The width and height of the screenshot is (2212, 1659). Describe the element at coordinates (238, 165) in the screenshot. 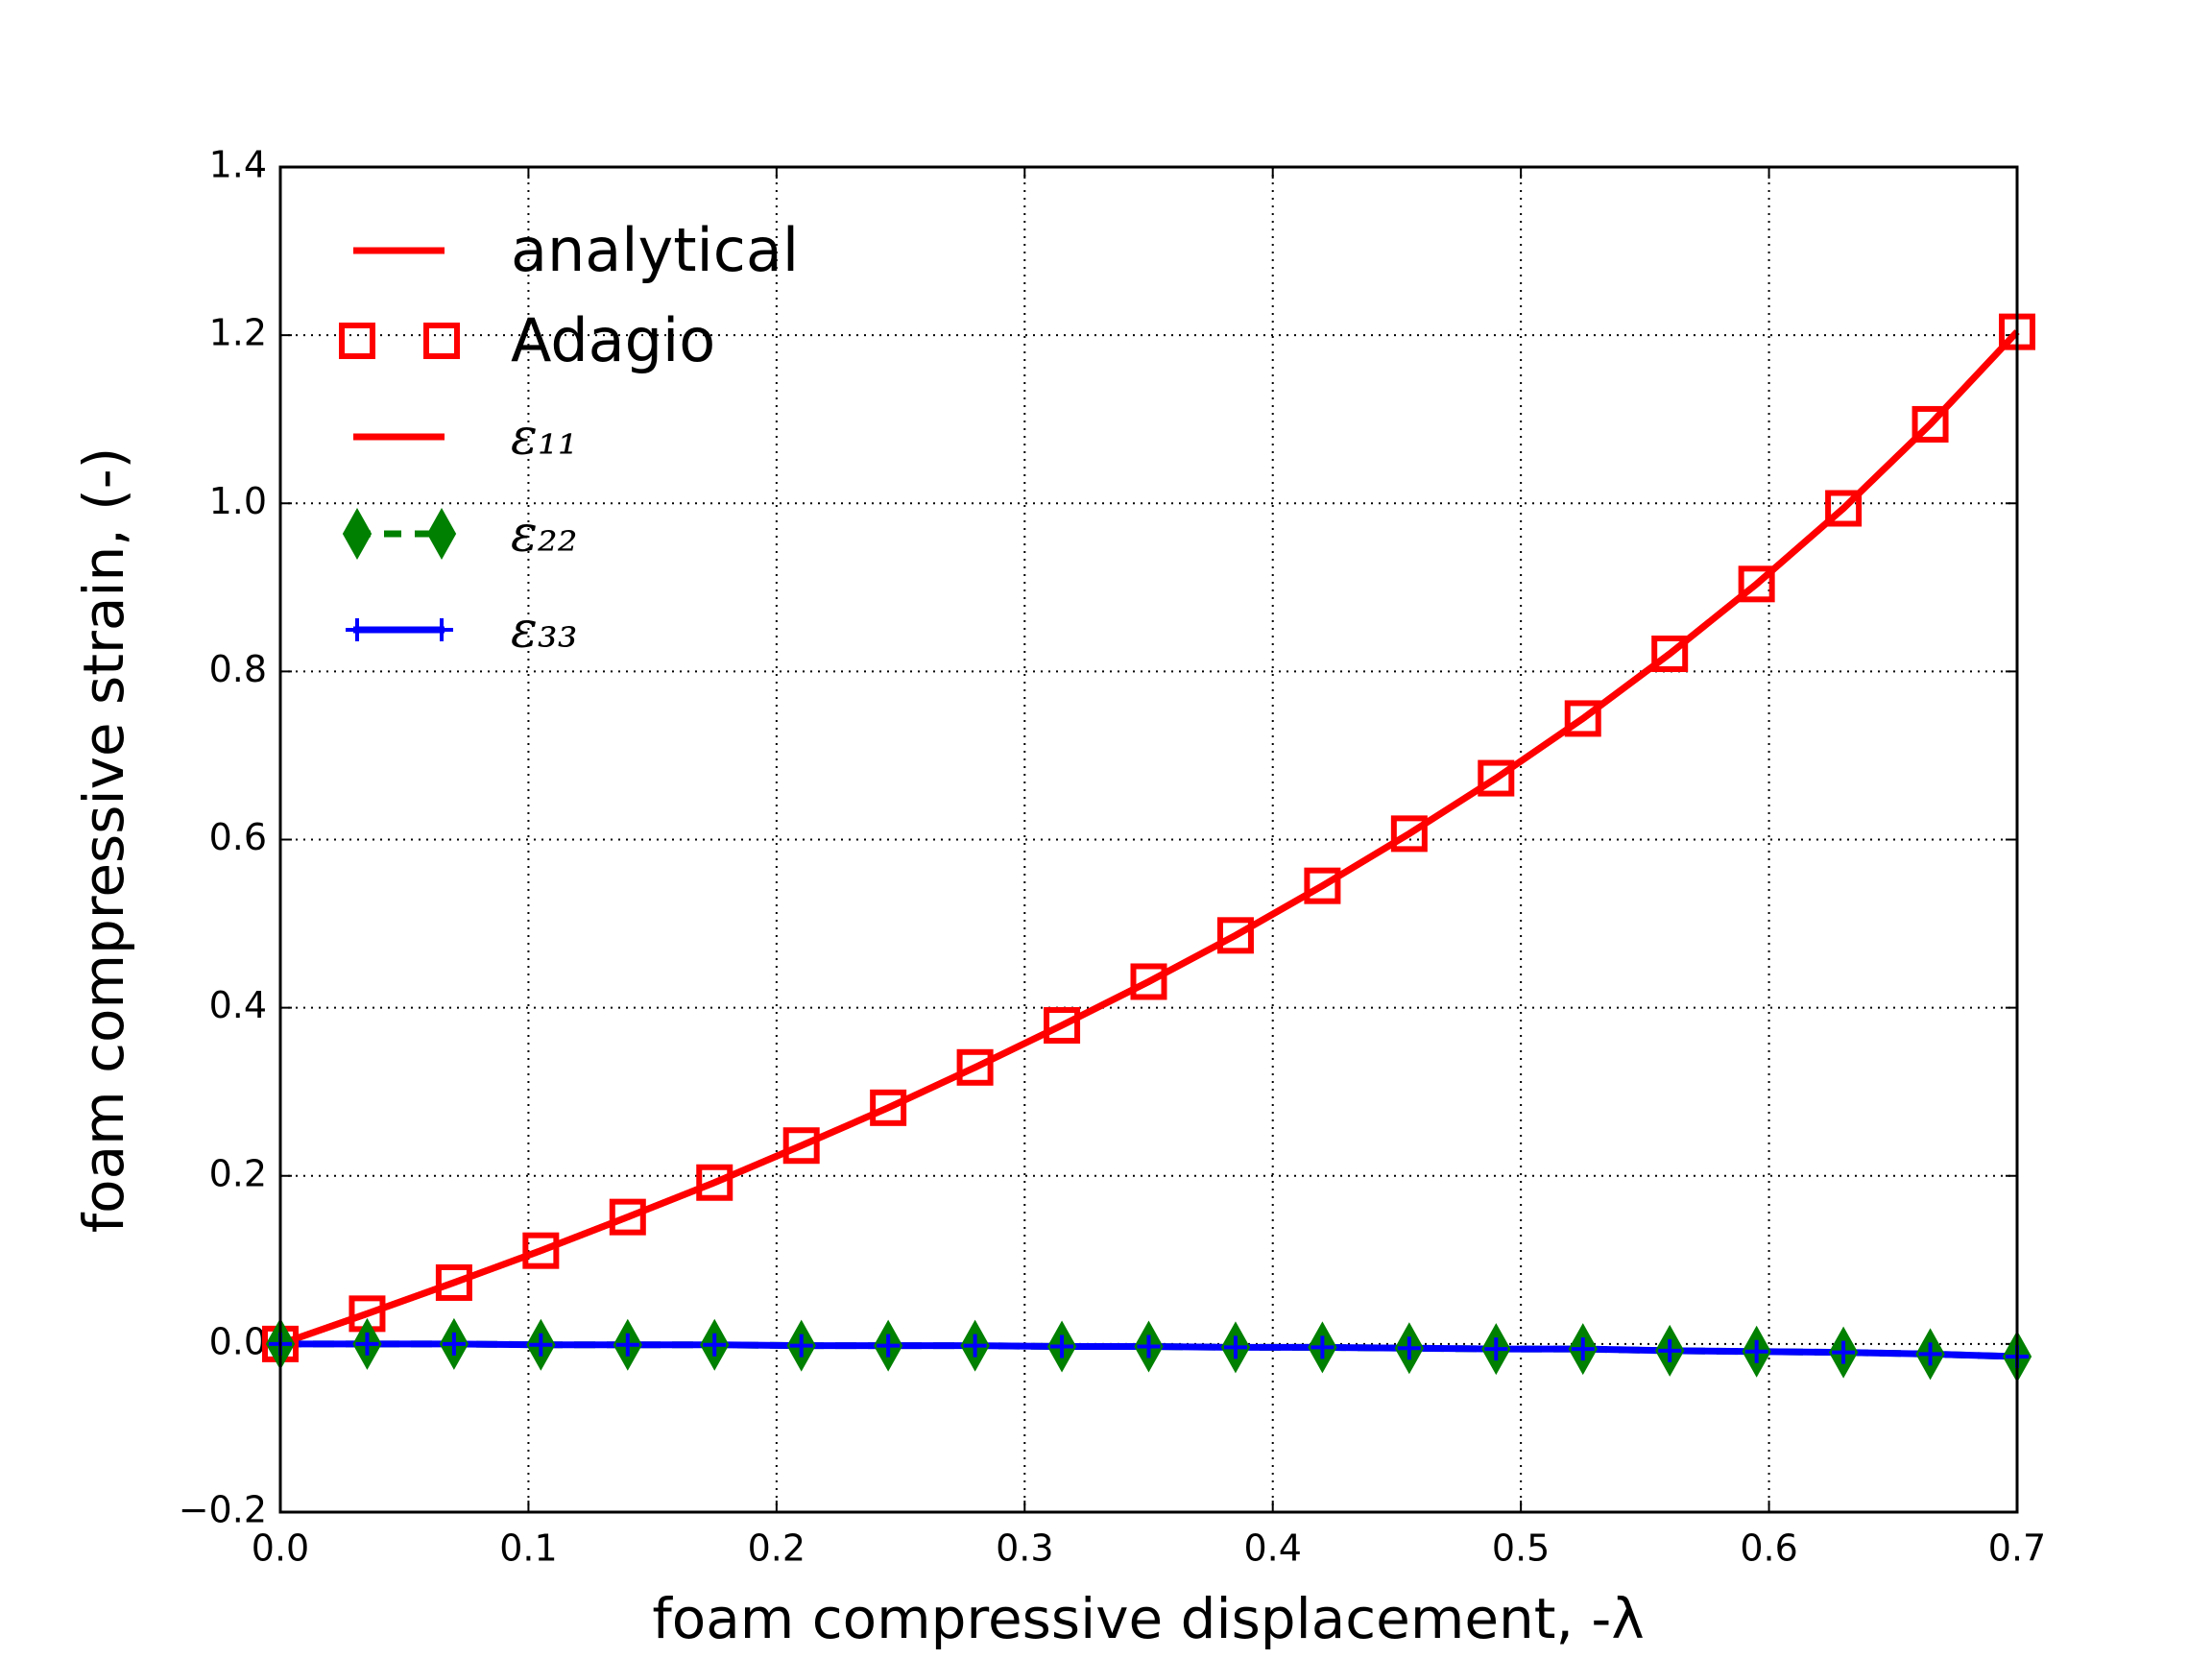

I see `y-tick-label: 1.4` at that location.